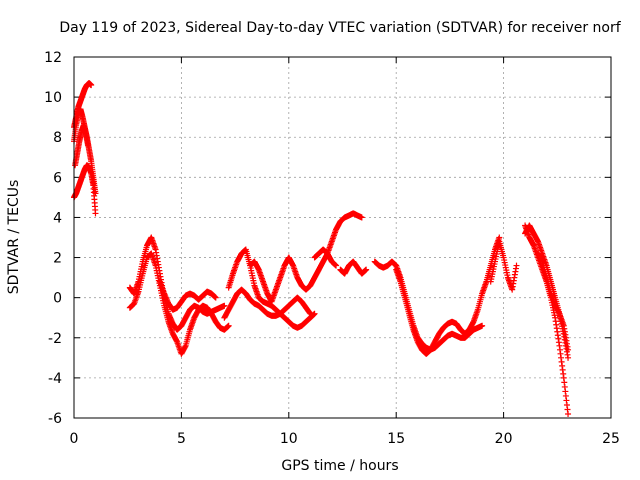 This screenshot has width=640, height=480. I want to click on y-tick-label: 12, so click(53, 58).